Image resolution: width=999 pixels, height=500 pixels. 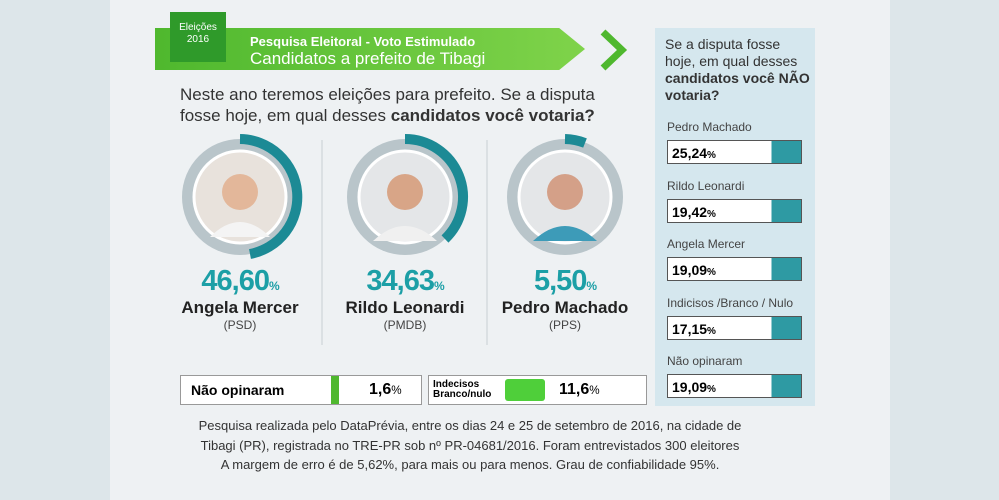 What do you see at coordinates (198, 37) in the screenshot?
I see `badge: Eleições 2016` at bounding box center [198, 37].